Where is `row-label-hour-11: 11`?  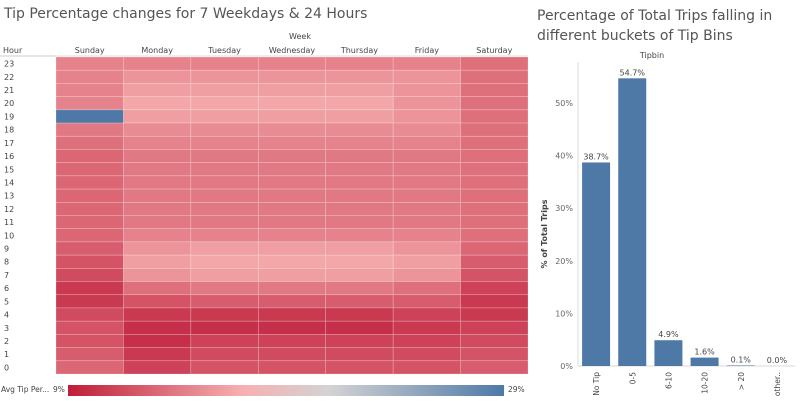 row-label-hour-11: 11 is located at coordinates (9, 222).